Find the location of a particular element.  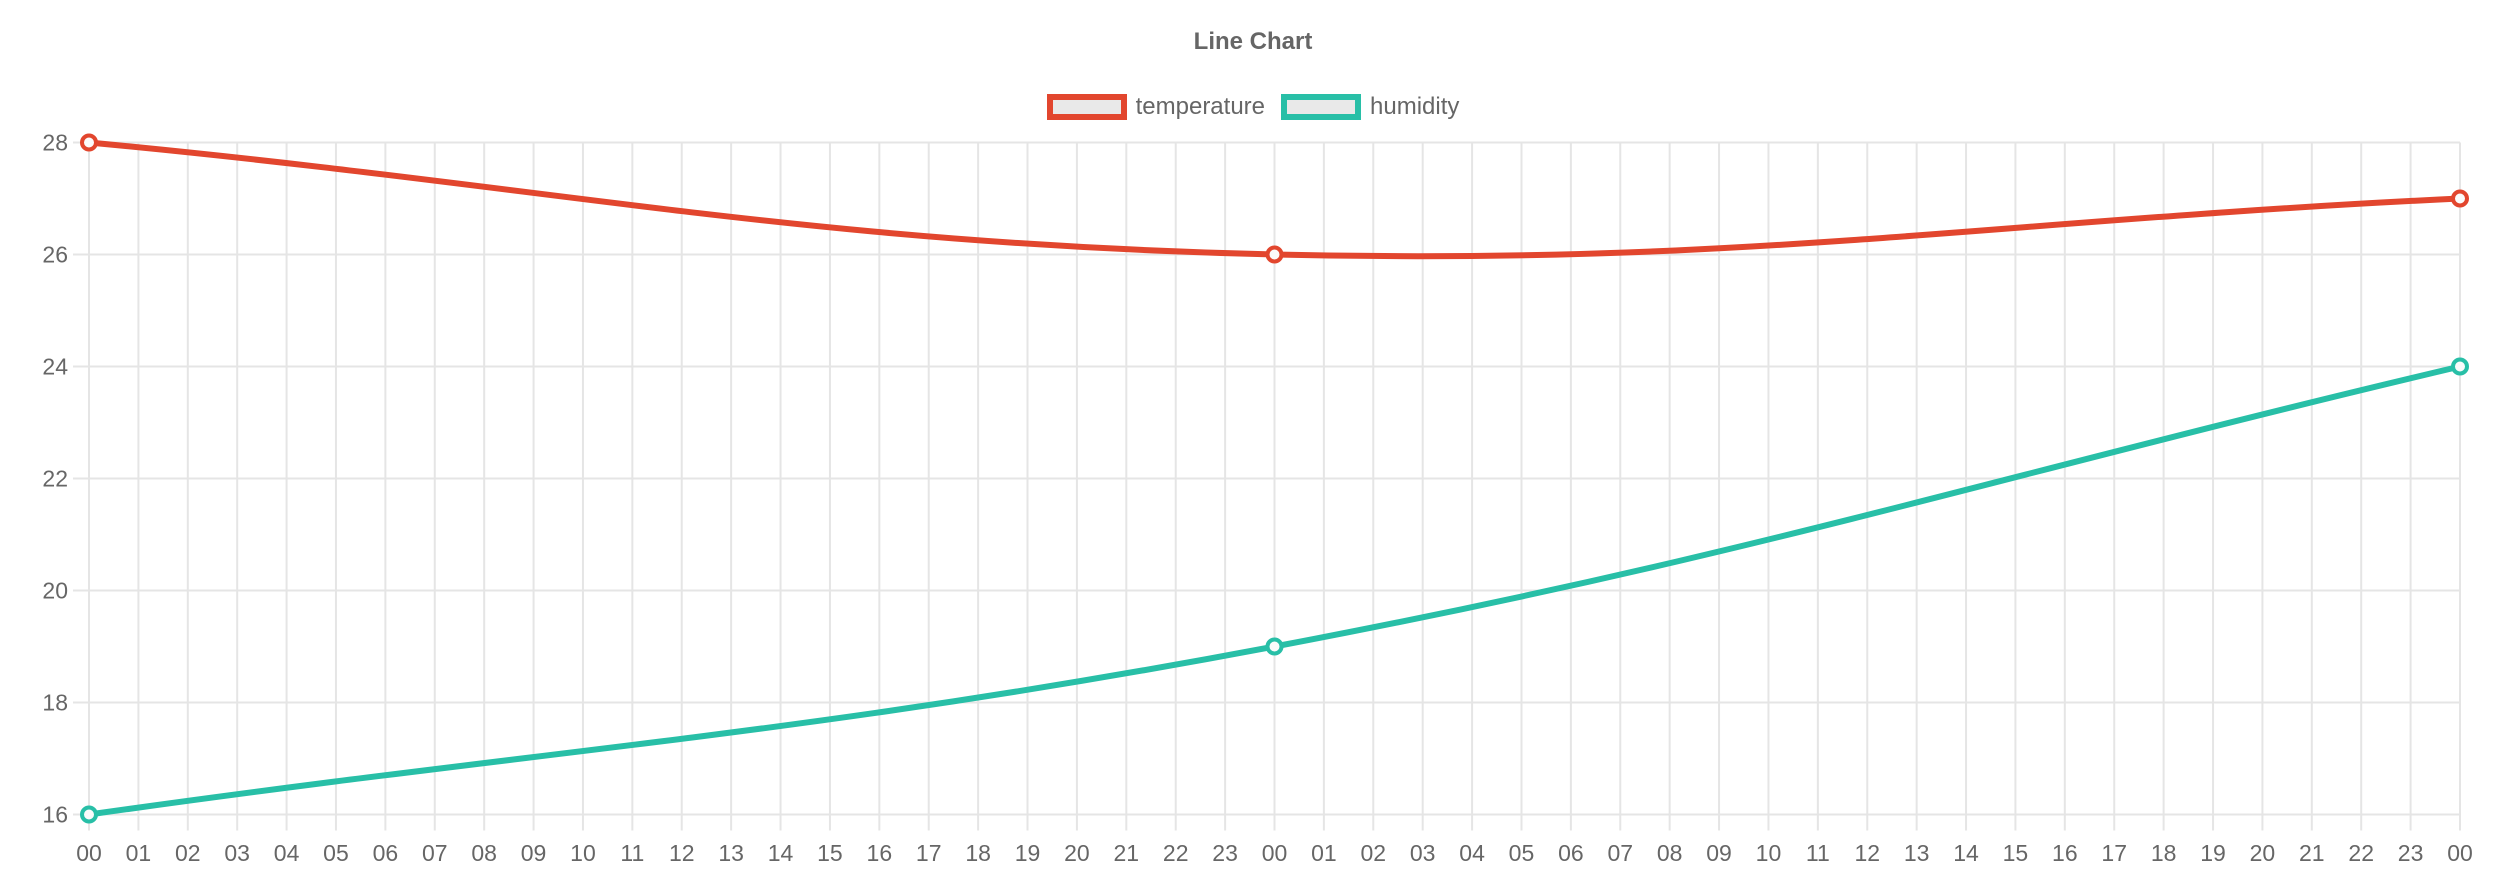

y-tick-label: 20 is located at coordinates (55, 591).